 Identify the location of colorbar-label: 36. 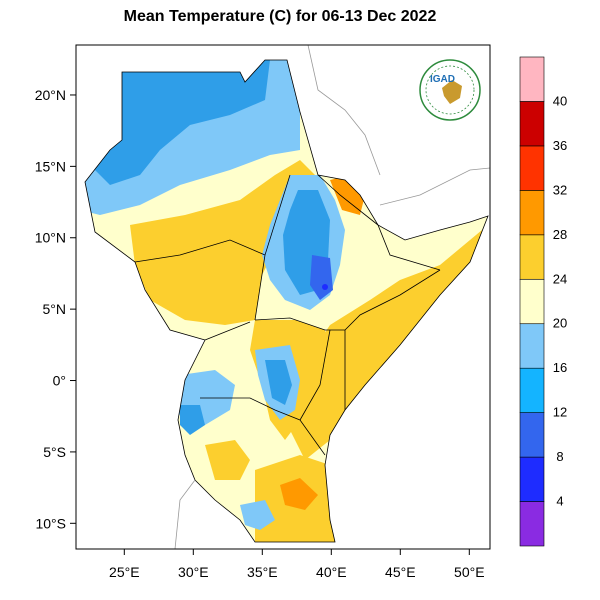
(560, 145).